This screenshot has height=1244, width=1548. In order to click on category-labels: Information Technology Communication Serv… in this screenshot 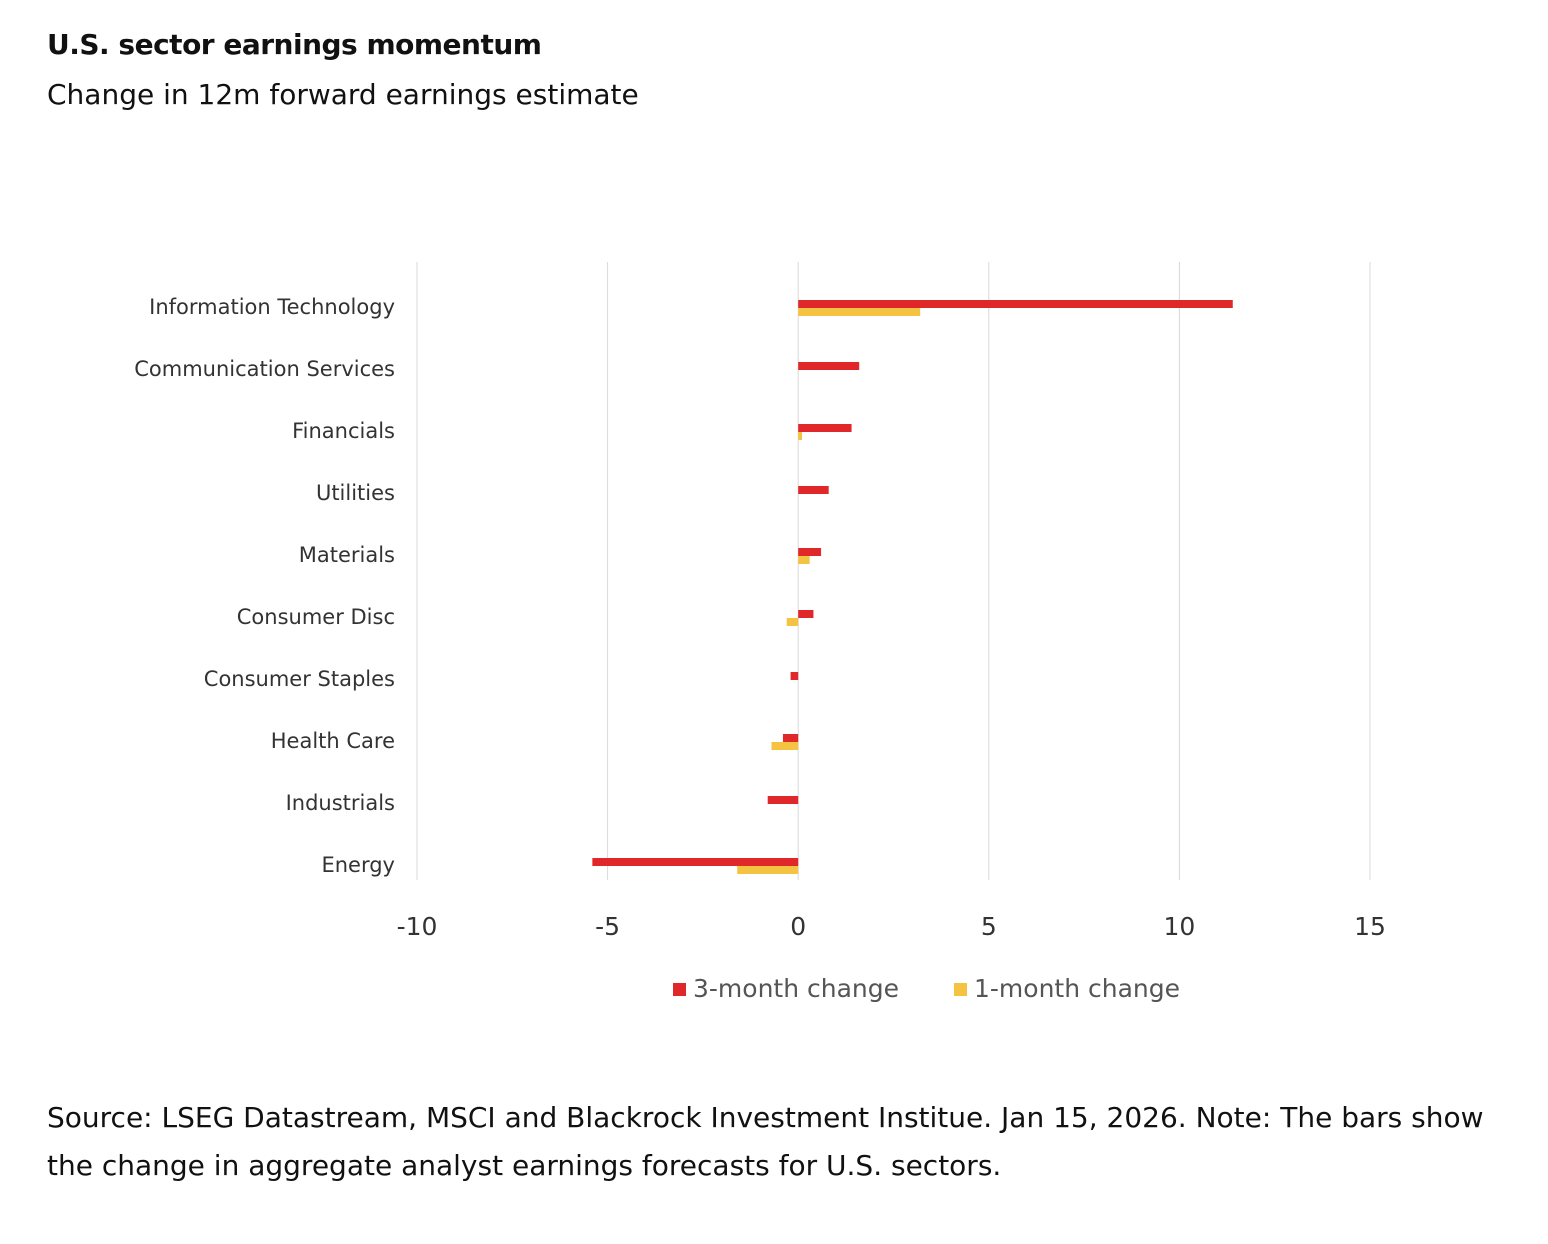, I will do `click(264, 586)`.